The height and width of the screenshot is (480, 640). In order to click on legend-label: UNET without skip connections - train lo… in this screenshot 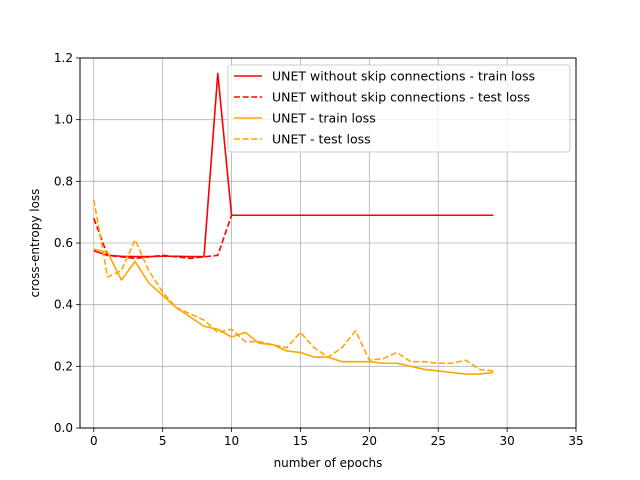, I will do `click(403, 76)`.